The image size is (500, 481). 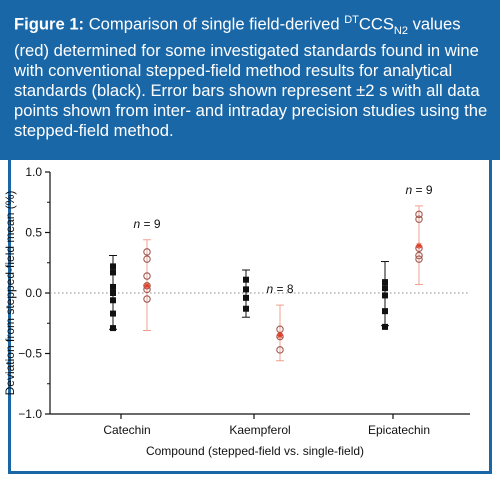 What do you see at coordinates (400, 30) in the screenshot?
I see `caption-sub: N2` at bounding box center [400, 30].